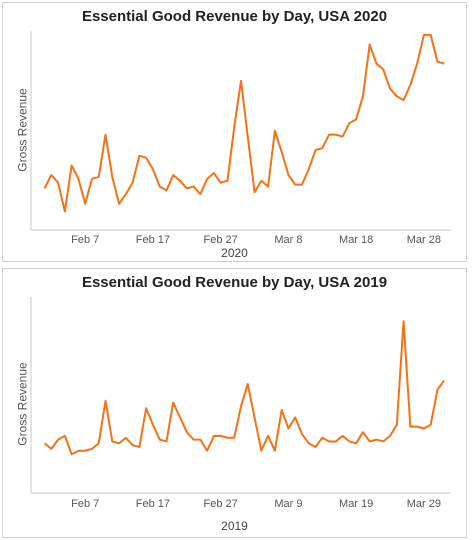  Describe the element at coordinates (288, 240) in the screenshot. I see `x-tick-label: Mar 8` at that location.